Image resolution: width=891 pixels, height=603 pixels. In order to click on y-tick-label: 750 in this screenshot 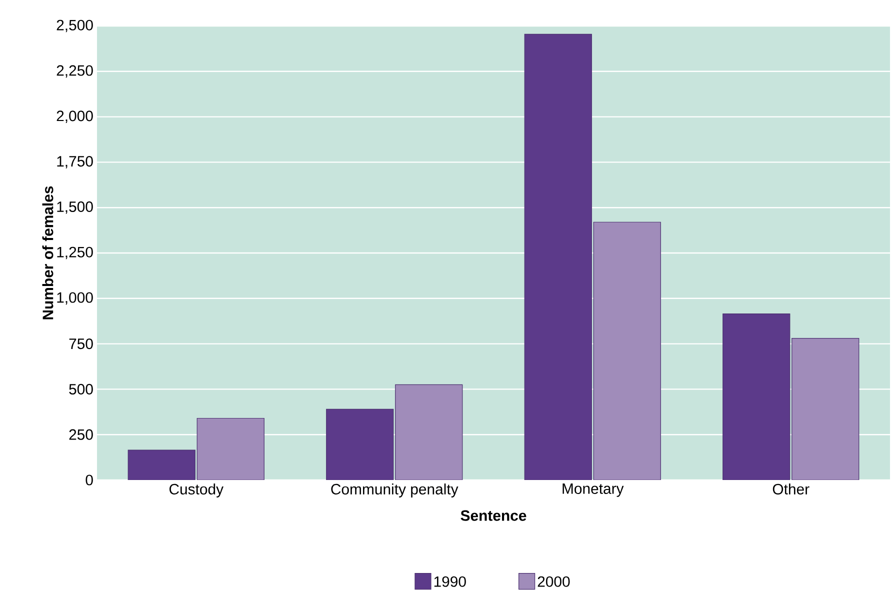, I will do `click(81, 344)`.